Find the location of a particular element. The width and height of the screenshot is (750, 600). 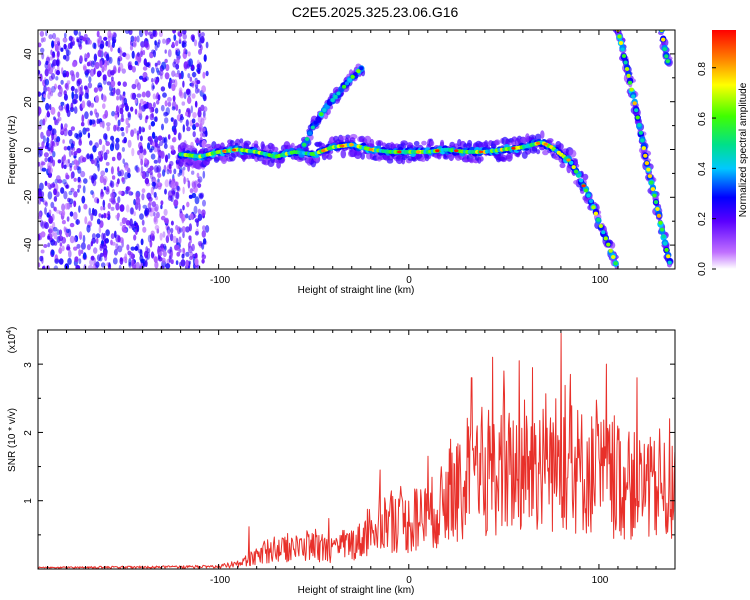

colorbar-tick-label-0: 0.0 is located at coordinates (702, 269).